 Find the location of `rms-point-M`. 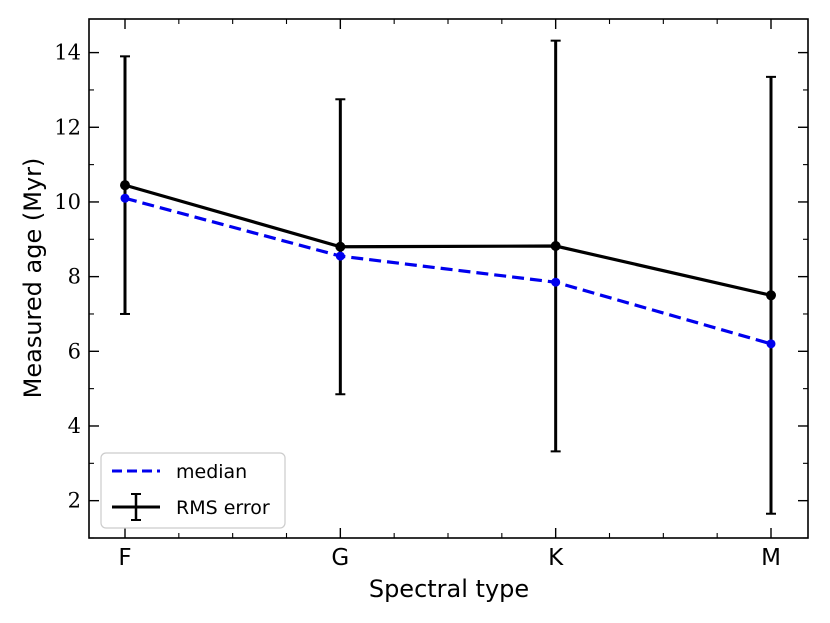

rms-point-M is located at coordinates (771, 295).